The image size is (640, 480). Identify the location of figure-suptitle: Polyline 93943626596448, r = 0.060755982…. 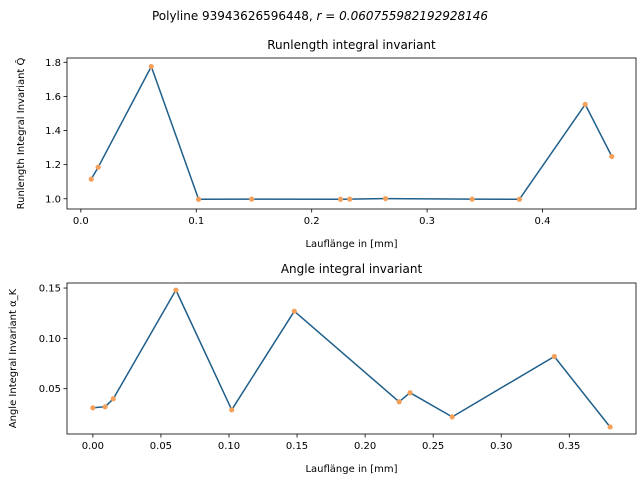
(320, 16).